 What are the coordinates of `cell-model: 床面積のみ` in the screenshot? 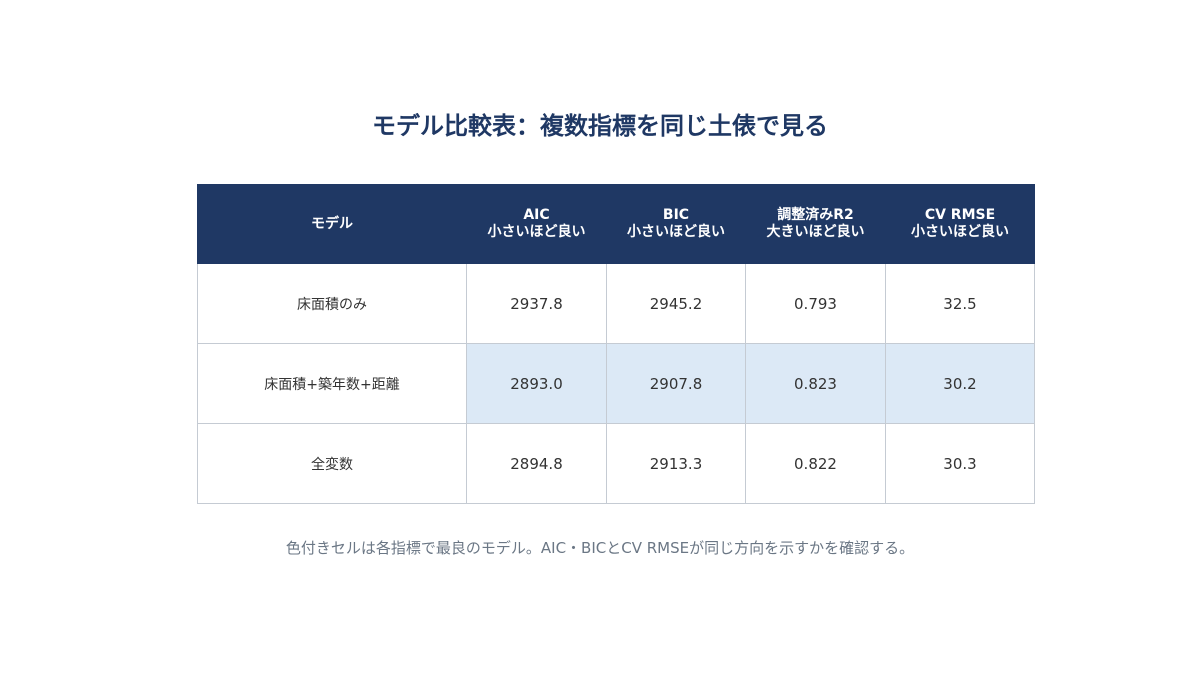 It's located at (332, 303).